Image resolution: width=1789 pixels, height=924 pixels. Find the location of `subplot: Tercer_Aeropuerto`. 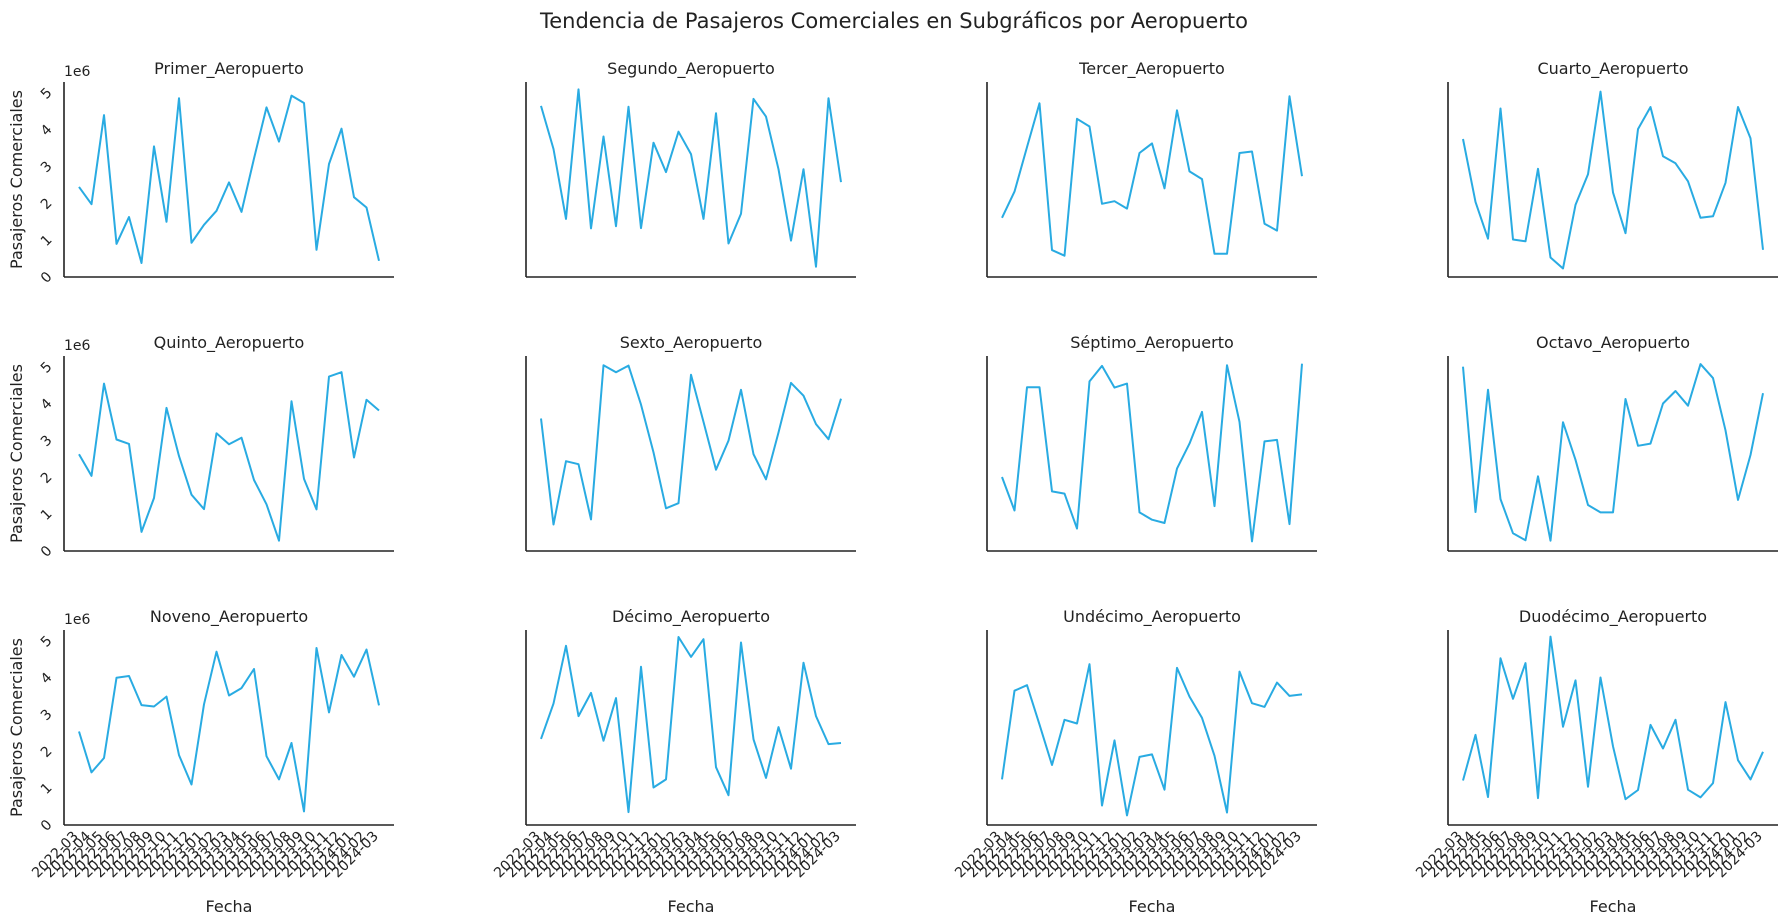

subplot: Tercer_Aeropuerto is located at coordinates (1151, 168).